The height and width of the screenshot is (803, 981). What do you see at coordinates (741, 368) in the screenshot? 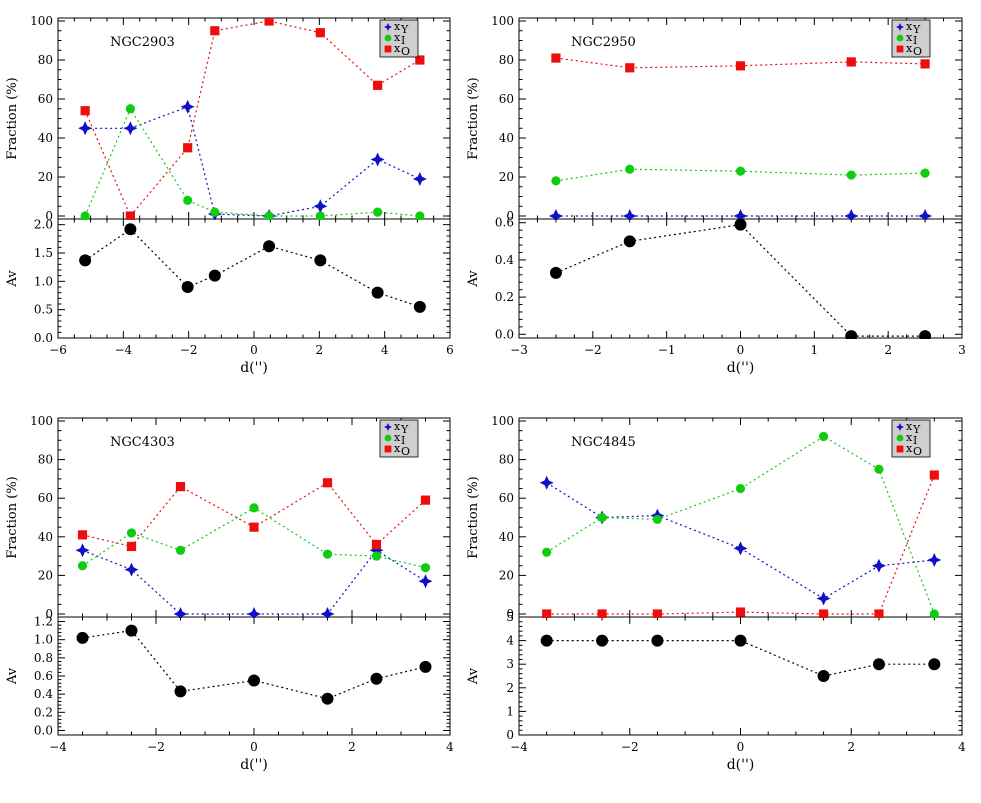
I see `x-axis-label: d('')` at bounding box center [741, 368].